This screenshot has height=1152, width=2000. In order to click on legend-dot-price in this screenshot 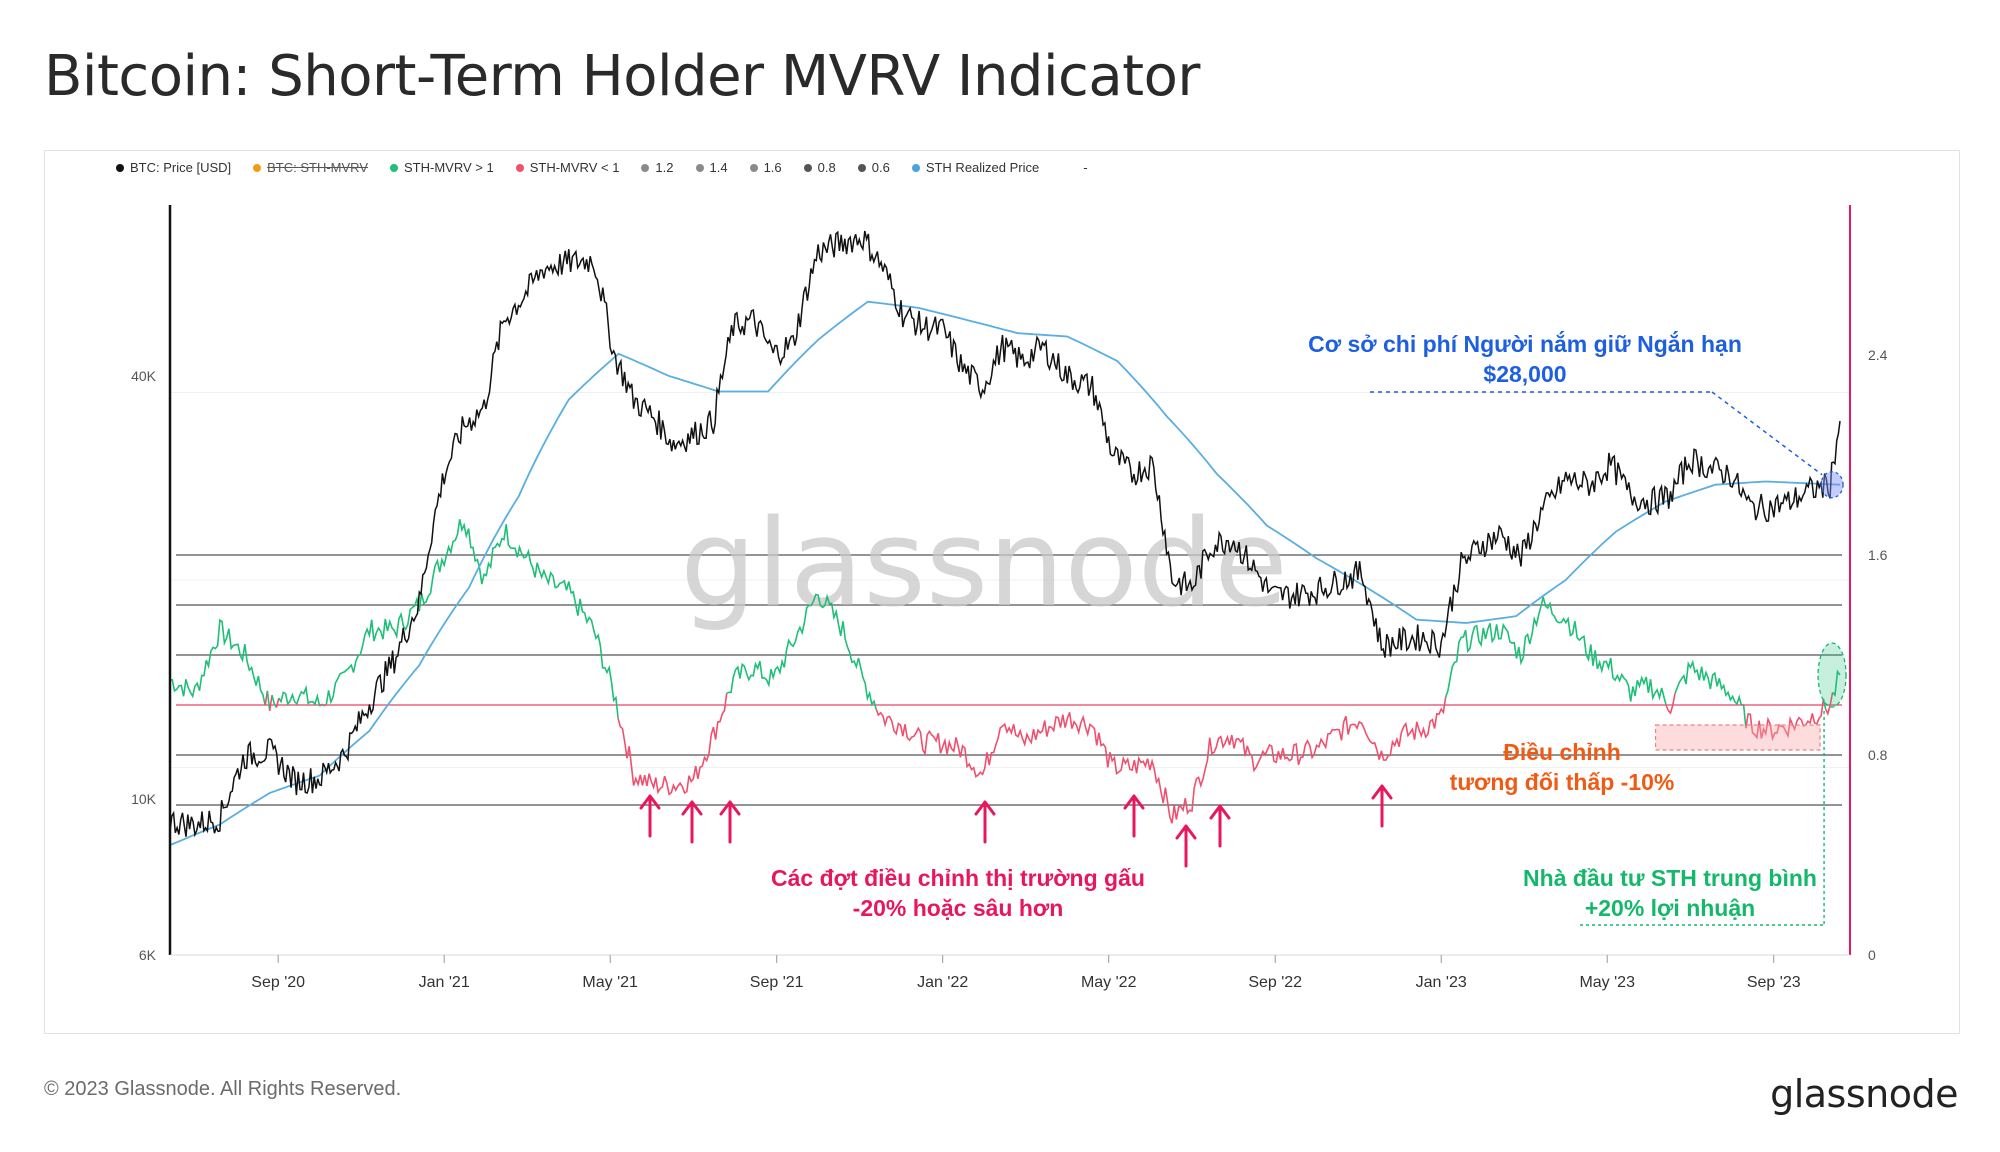, I will do `click(120, 167)`.